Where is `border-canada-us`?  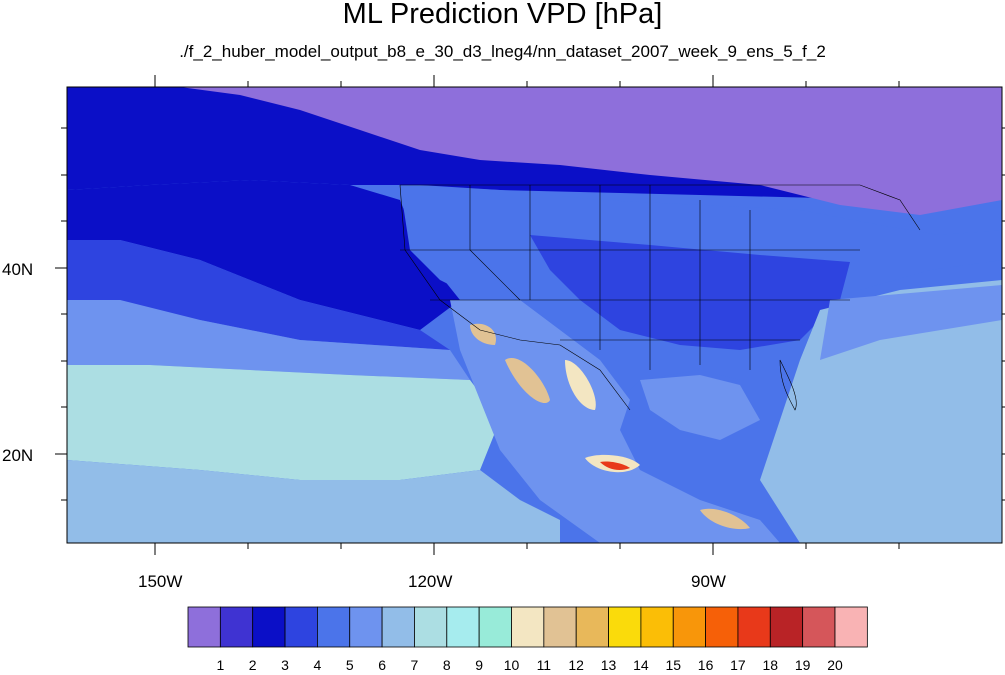
border-canada-us is located at coordinates (660, 207).